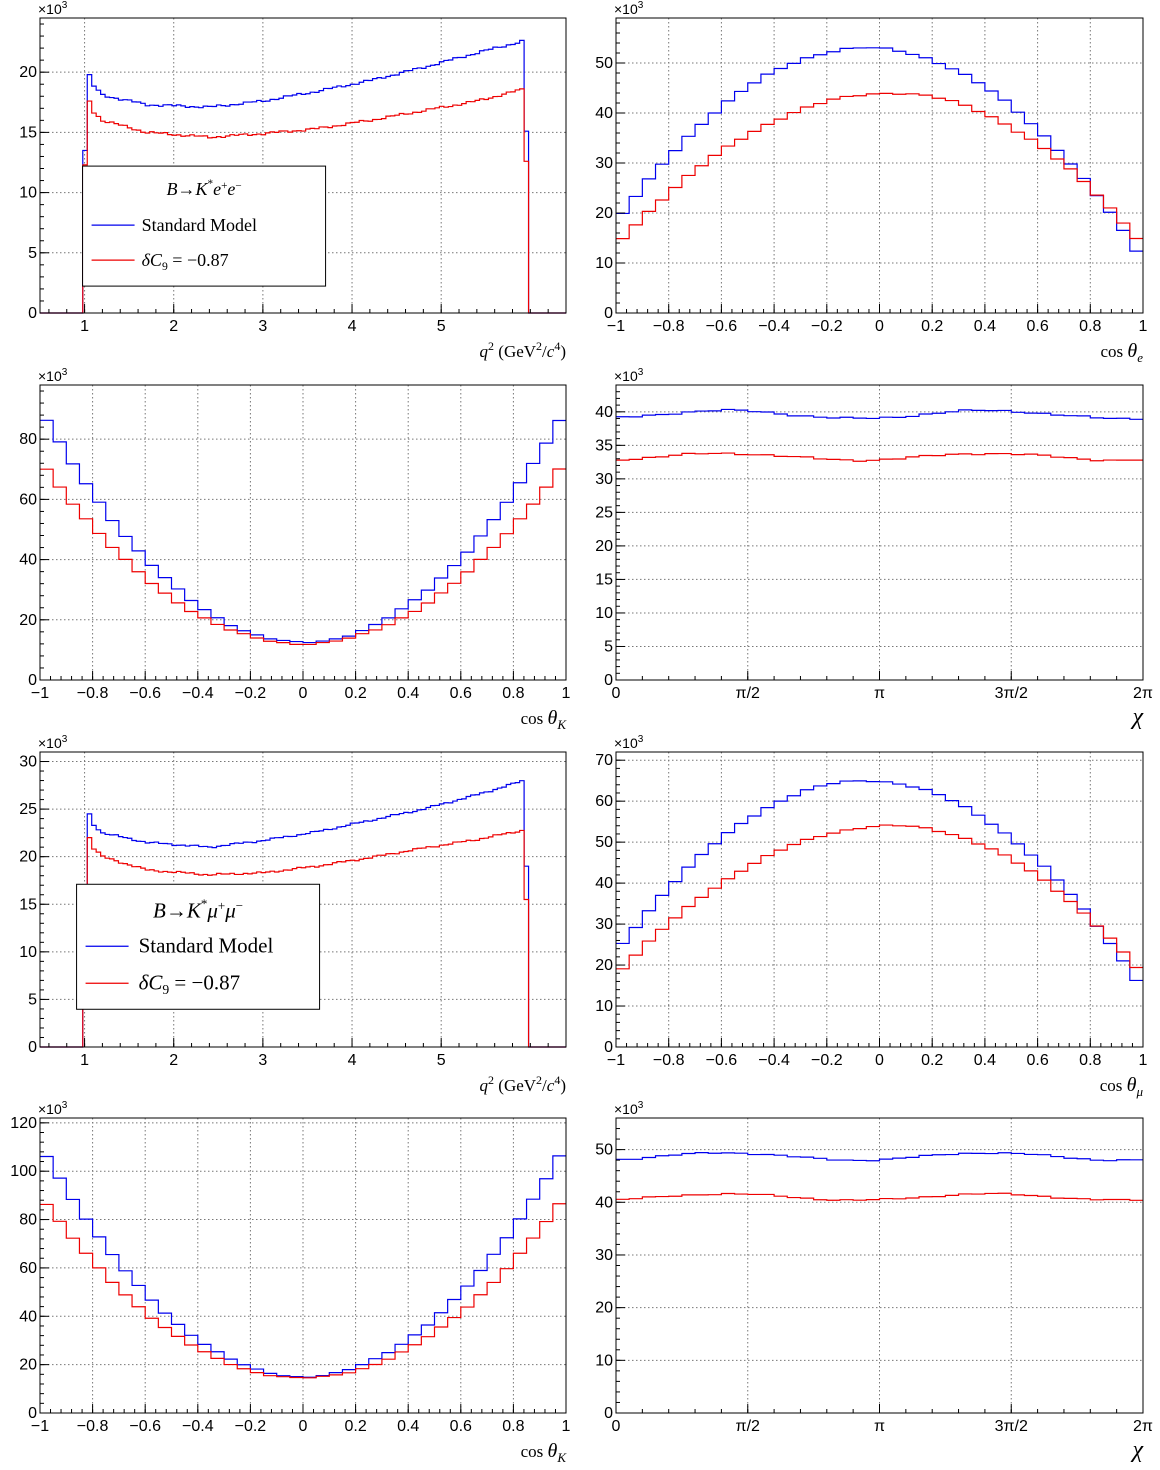 The image size is (1160, 1470). I want to click on plot-frame, so click(303, 165).